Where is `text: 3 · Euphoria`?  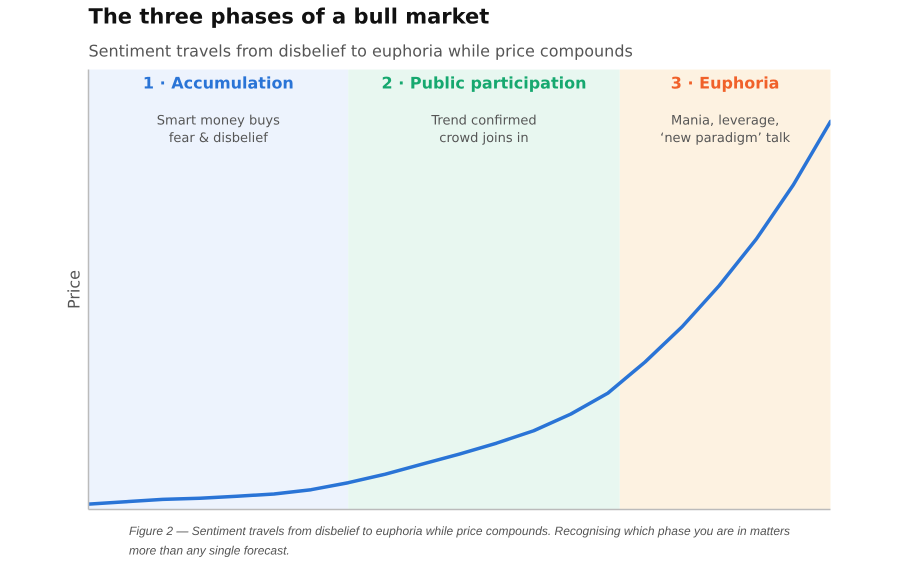
text: 3 · Euphoria is located at coordinates (725, 83).